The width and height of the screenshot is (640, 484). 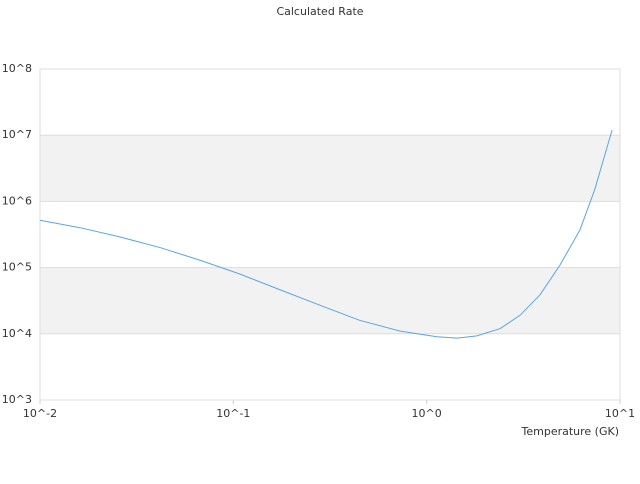 I want to click on y-tick-label: 10^5, so click(x=17, y=267).